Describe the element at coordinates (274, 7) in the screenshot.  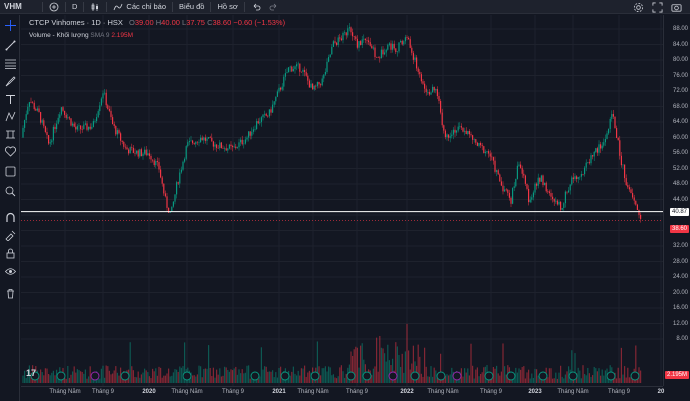
I see `redo-icon` at that location.